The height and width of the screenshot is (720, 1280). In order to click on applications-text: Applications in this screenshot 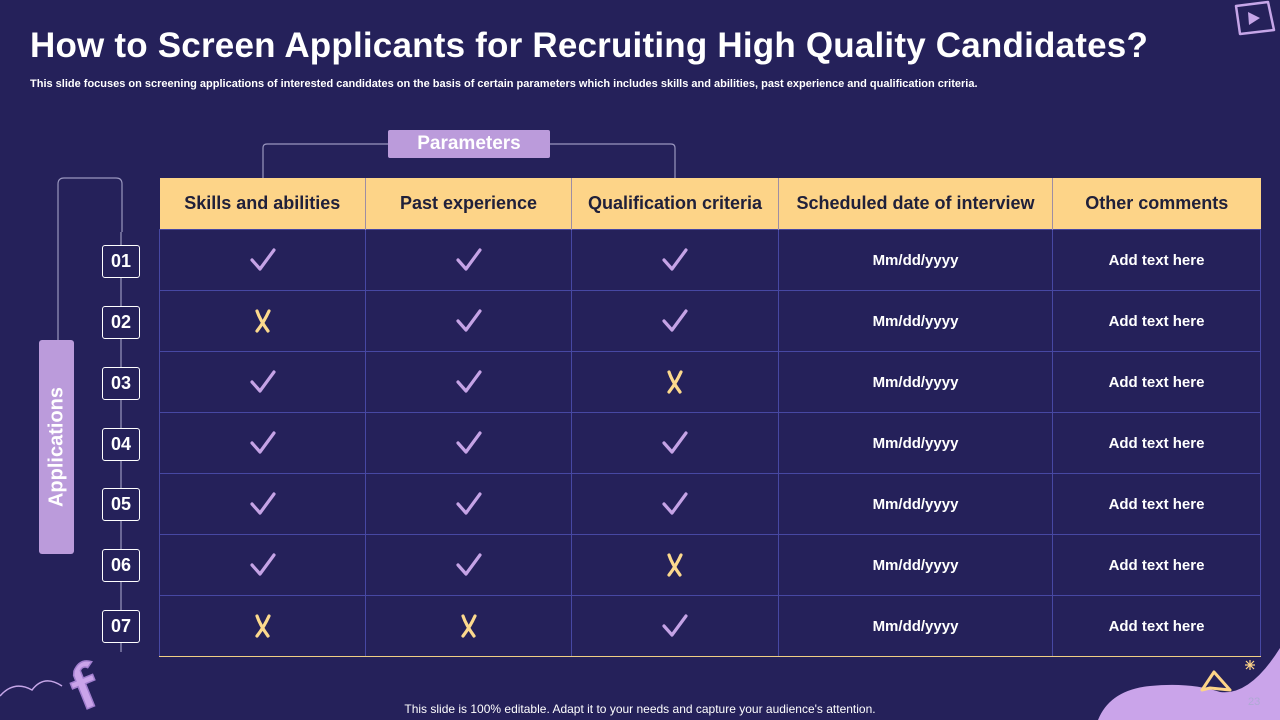, I will do `click(56, 447)`.